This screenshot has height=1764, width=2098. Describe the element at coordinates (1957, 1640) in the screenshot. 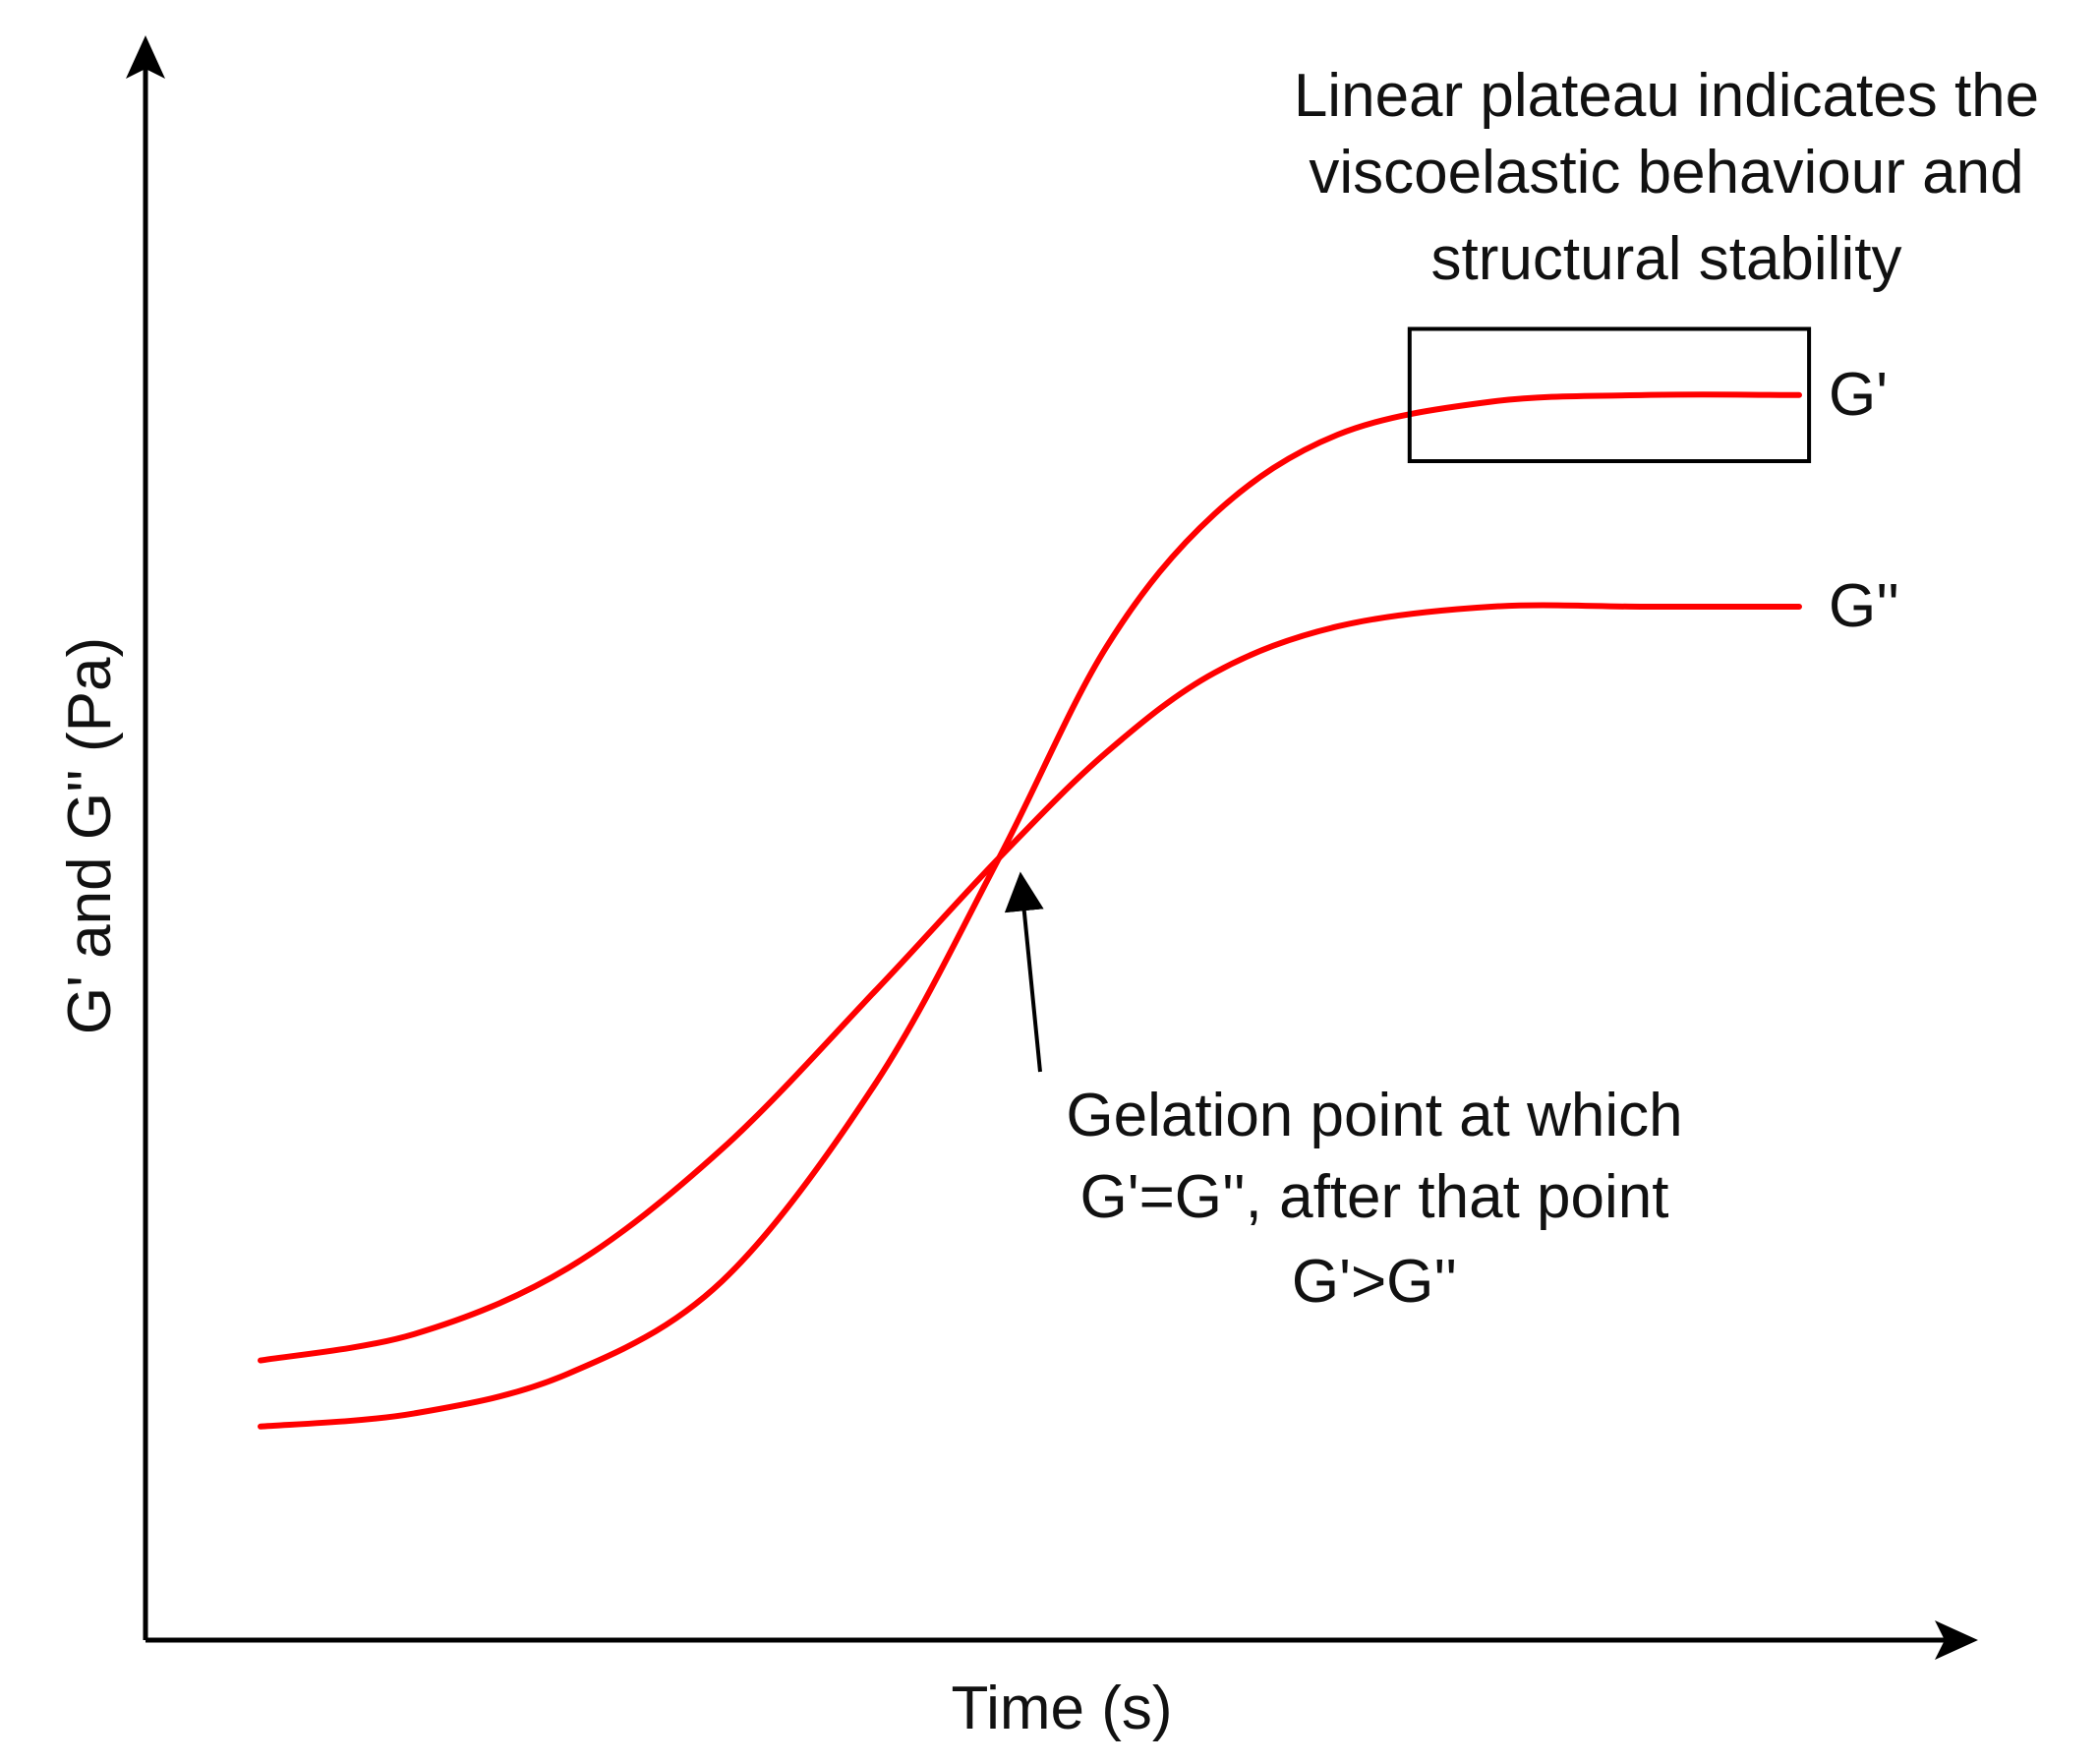

I see `x-axis-arrow-icon` at that location.